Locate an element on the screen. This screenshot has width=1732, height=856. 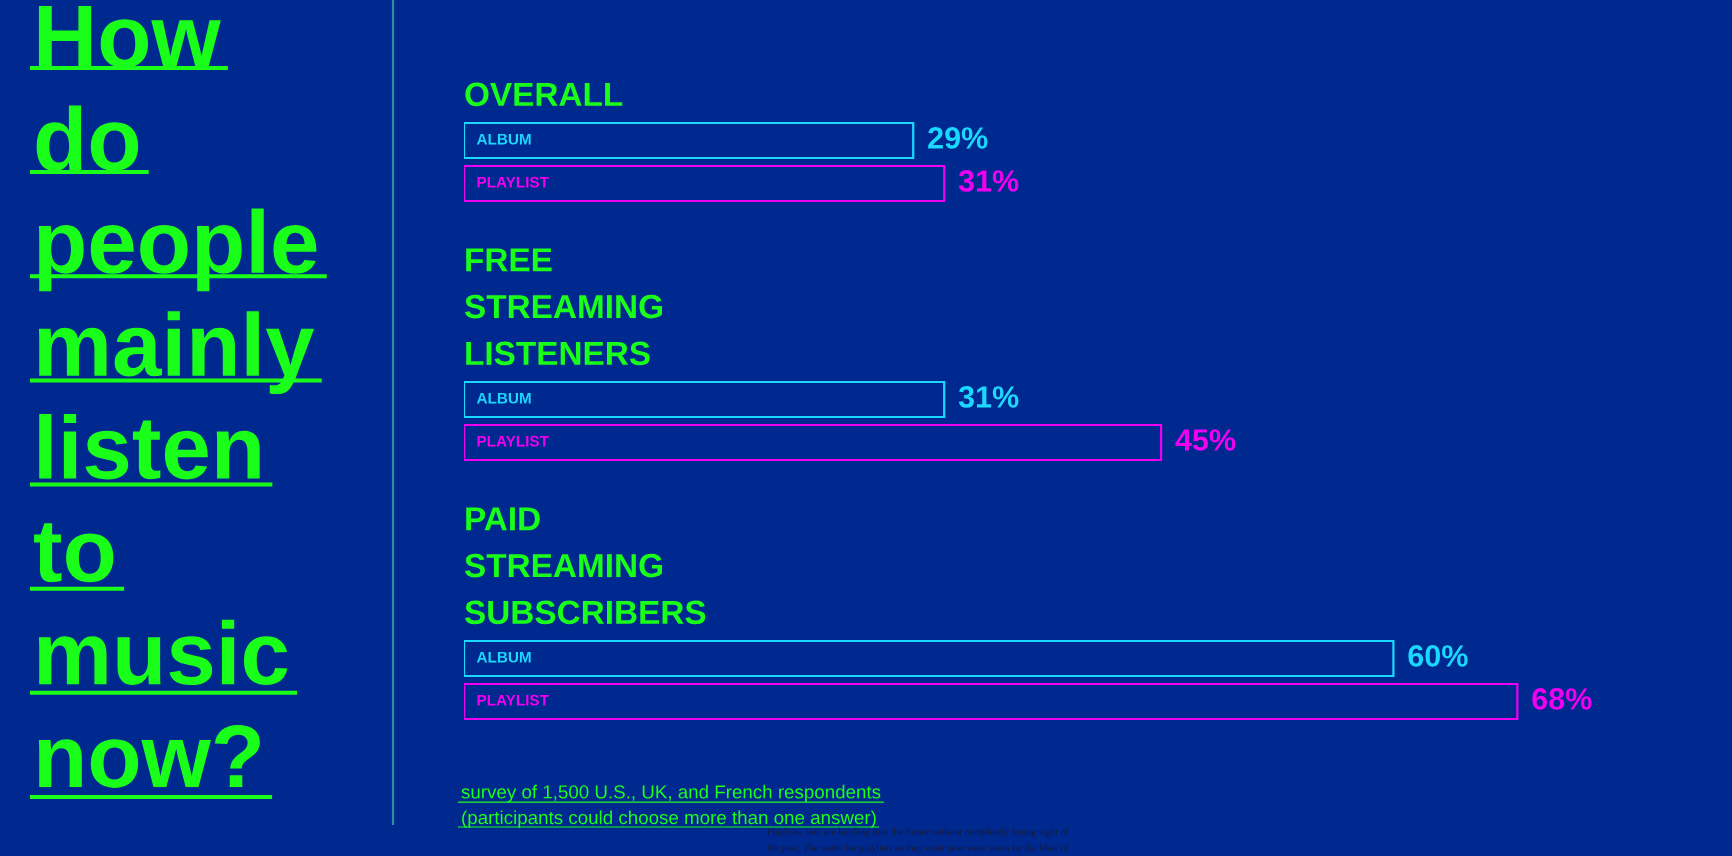
y-tick-label: OVERALL is located at coordinates (544, 94).